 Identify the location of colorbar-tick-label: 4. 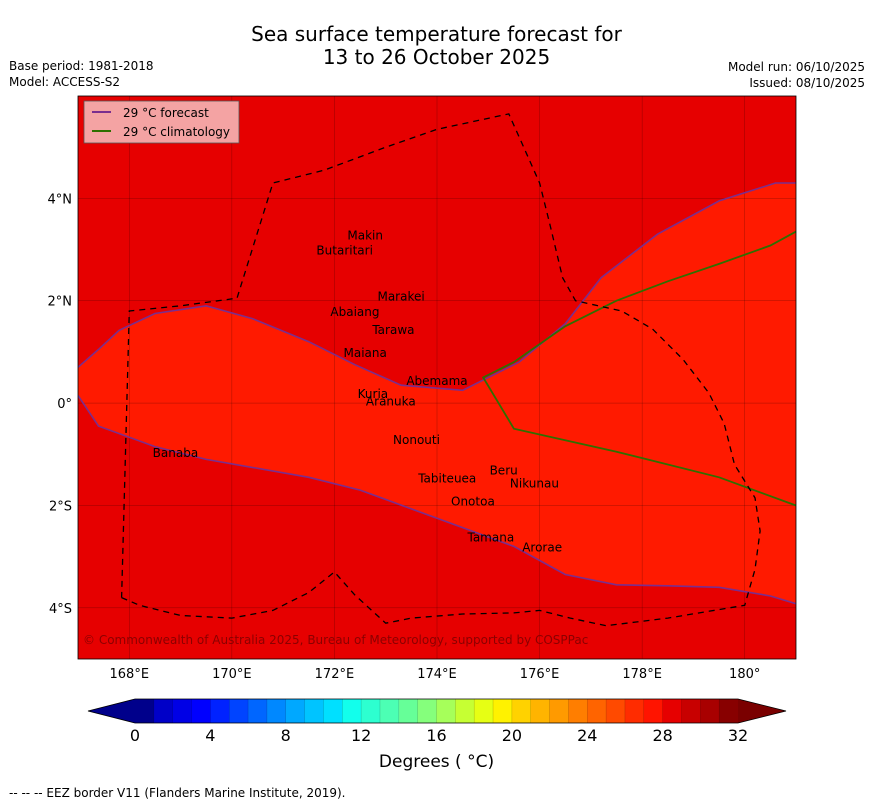
(210, 735).